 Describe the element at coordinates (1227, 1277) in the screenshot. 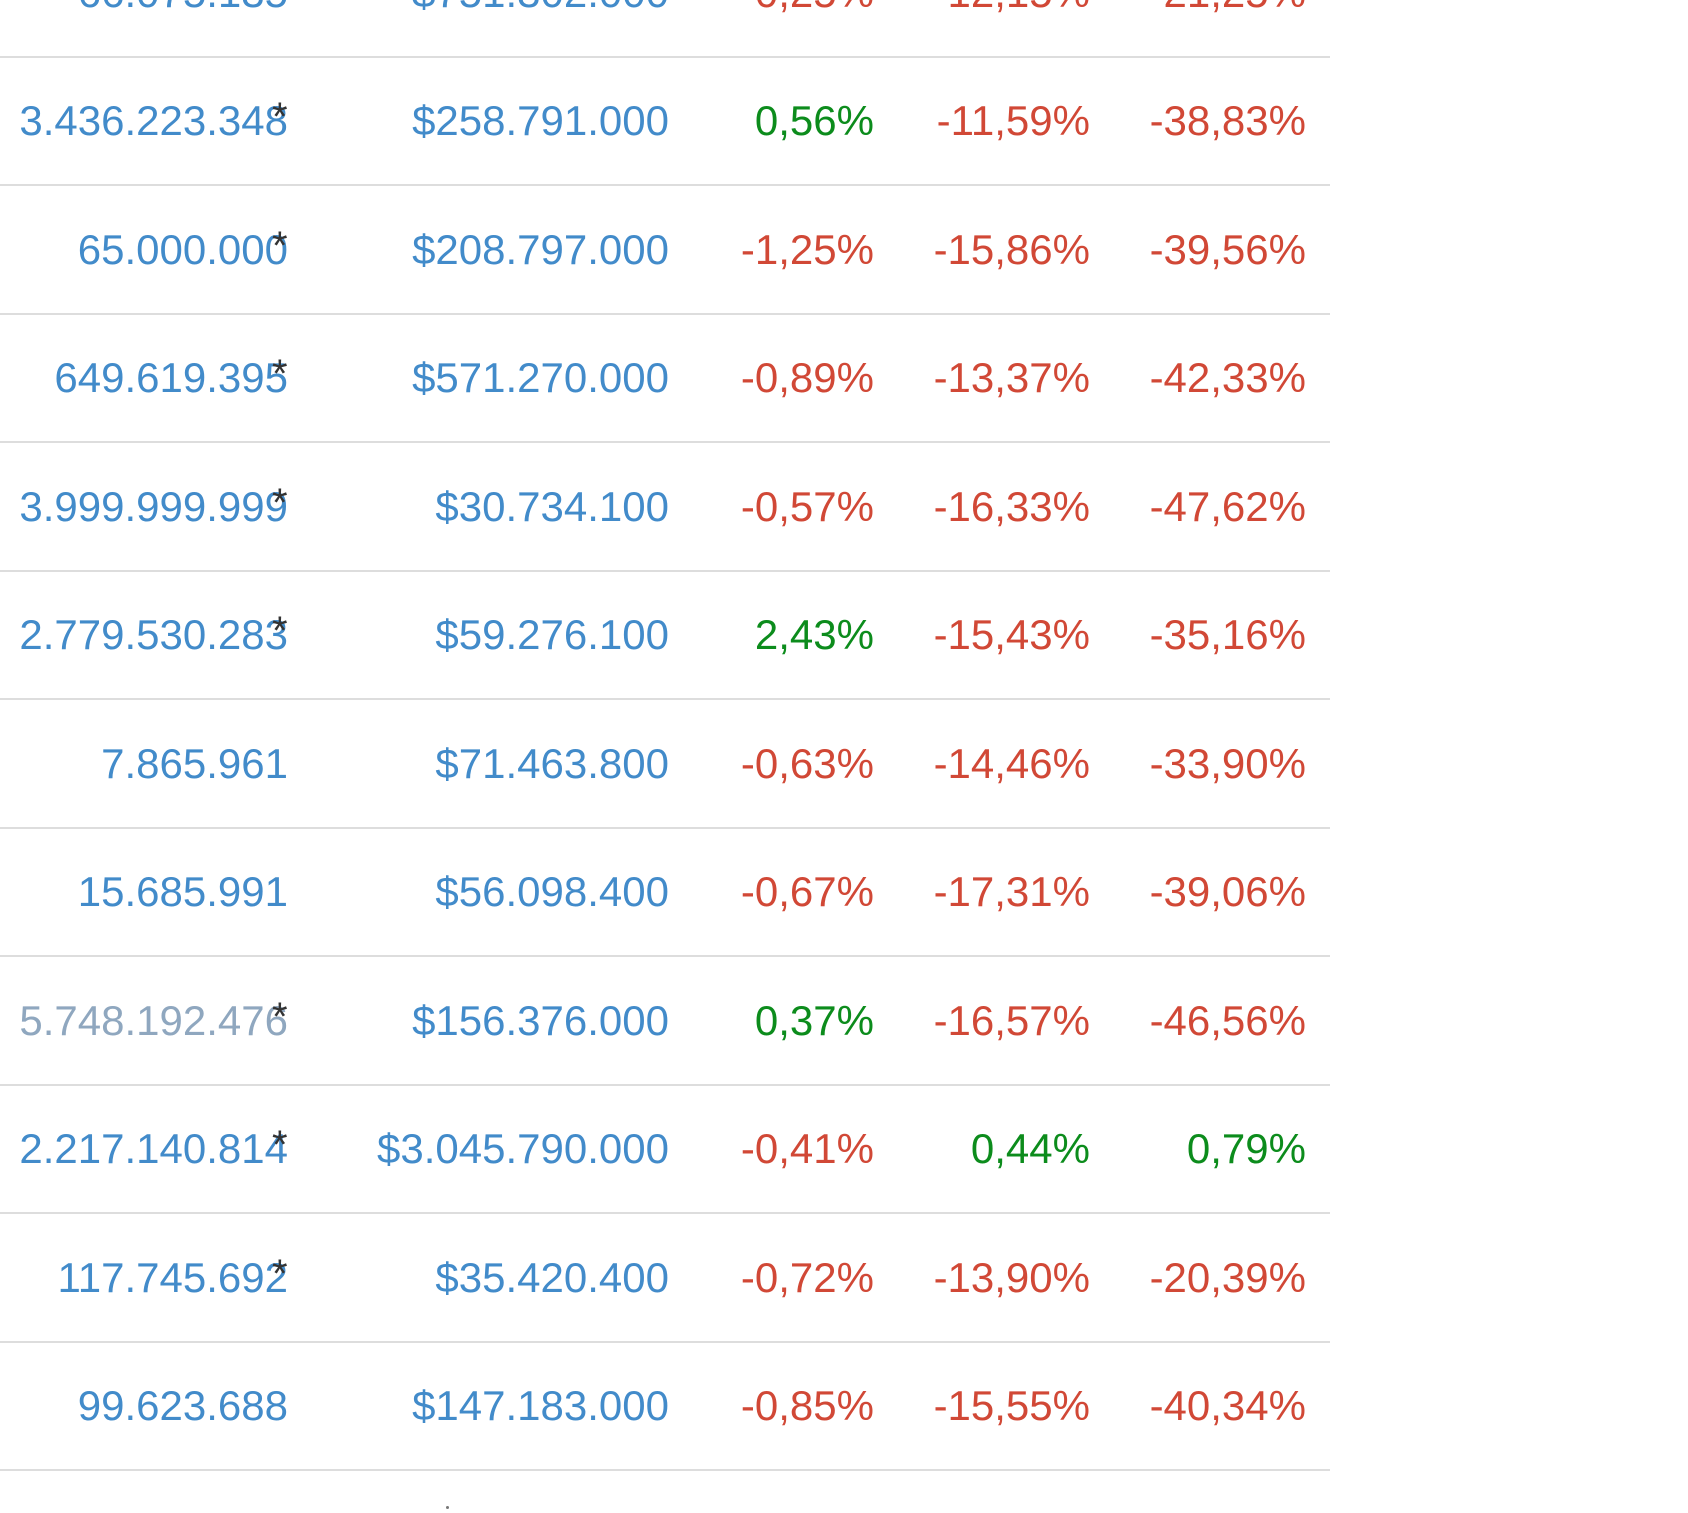

I see `change-7d: -20,39%` at that location.